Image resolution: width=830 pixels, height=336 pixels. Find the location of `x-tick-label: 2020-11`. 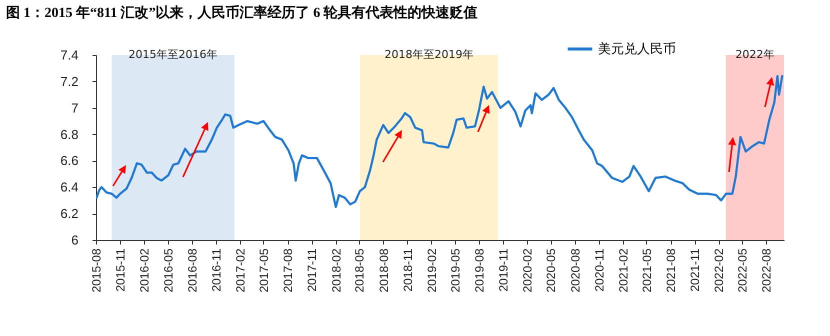

x-tick-label: 2020-11 is located at coordinates (599, 270).